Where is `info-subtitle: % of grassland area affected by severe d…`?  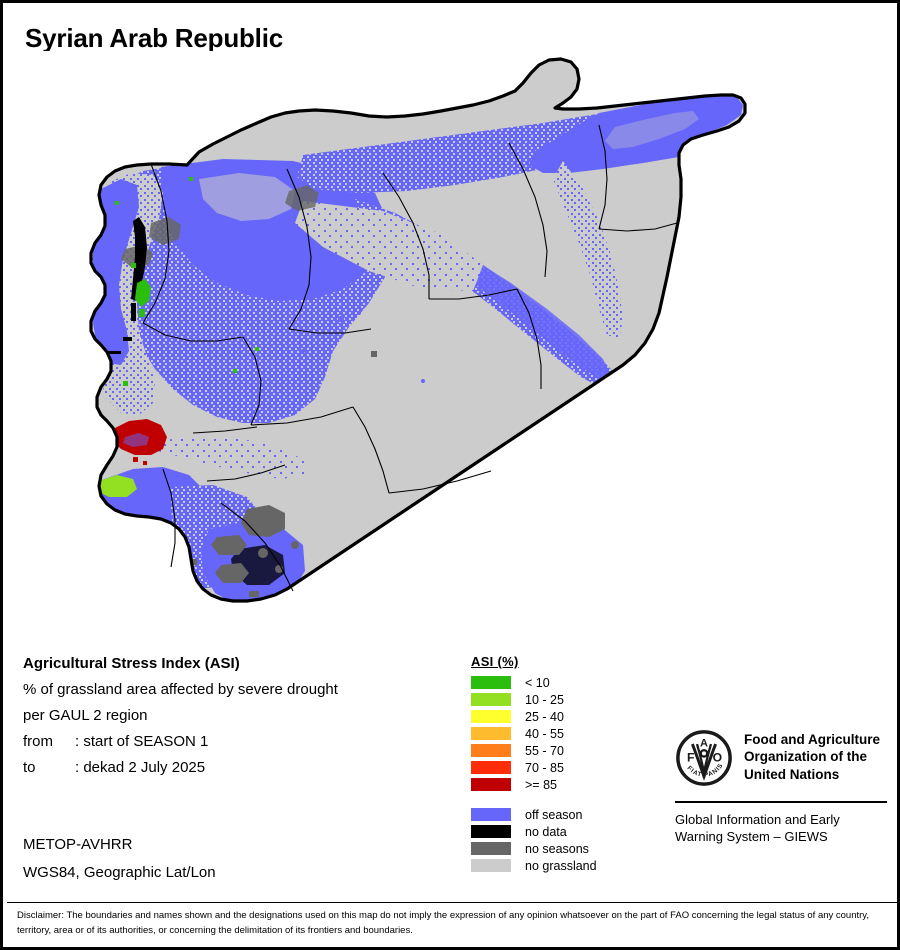 info-subtitle: % of grassland area affected by severe d… is located at coordinates (180, 689).